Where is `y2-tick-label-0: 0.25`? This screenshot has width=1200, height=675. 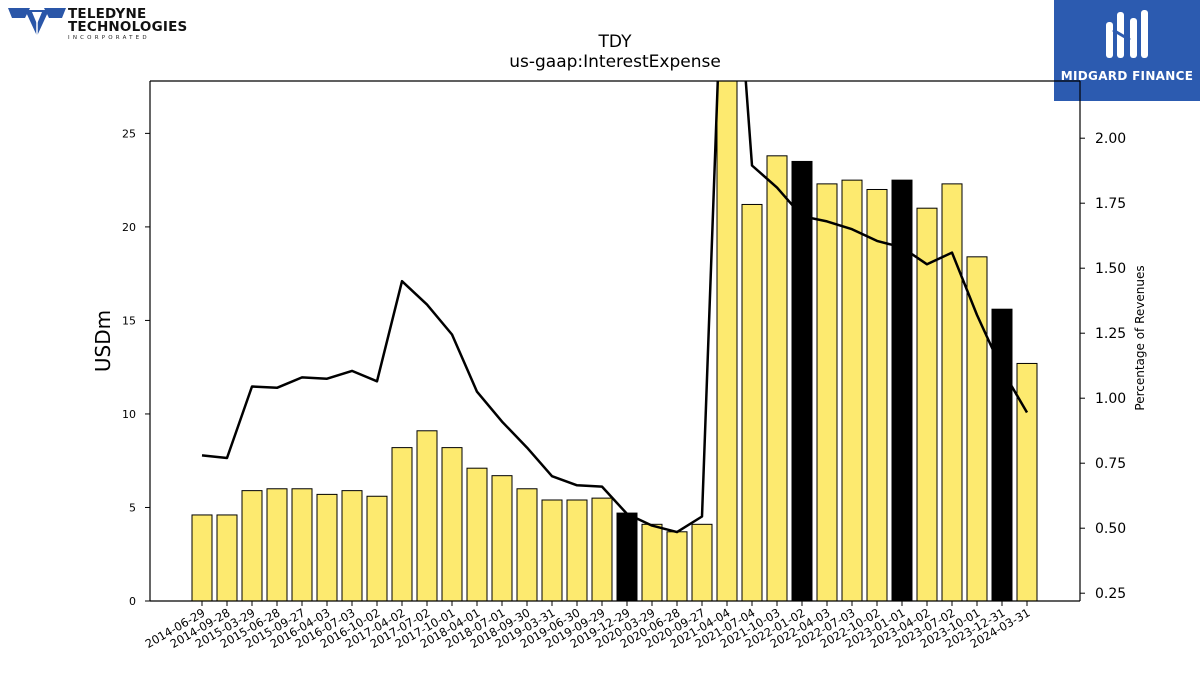
y2-tick-label-0: 0.25 is located at coordinates (1110, 594).